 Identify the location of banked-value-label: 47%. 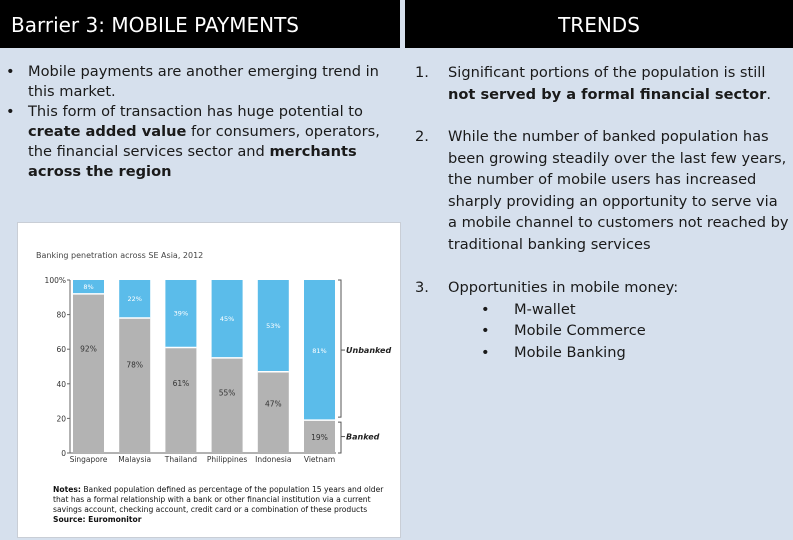
(273, 403).